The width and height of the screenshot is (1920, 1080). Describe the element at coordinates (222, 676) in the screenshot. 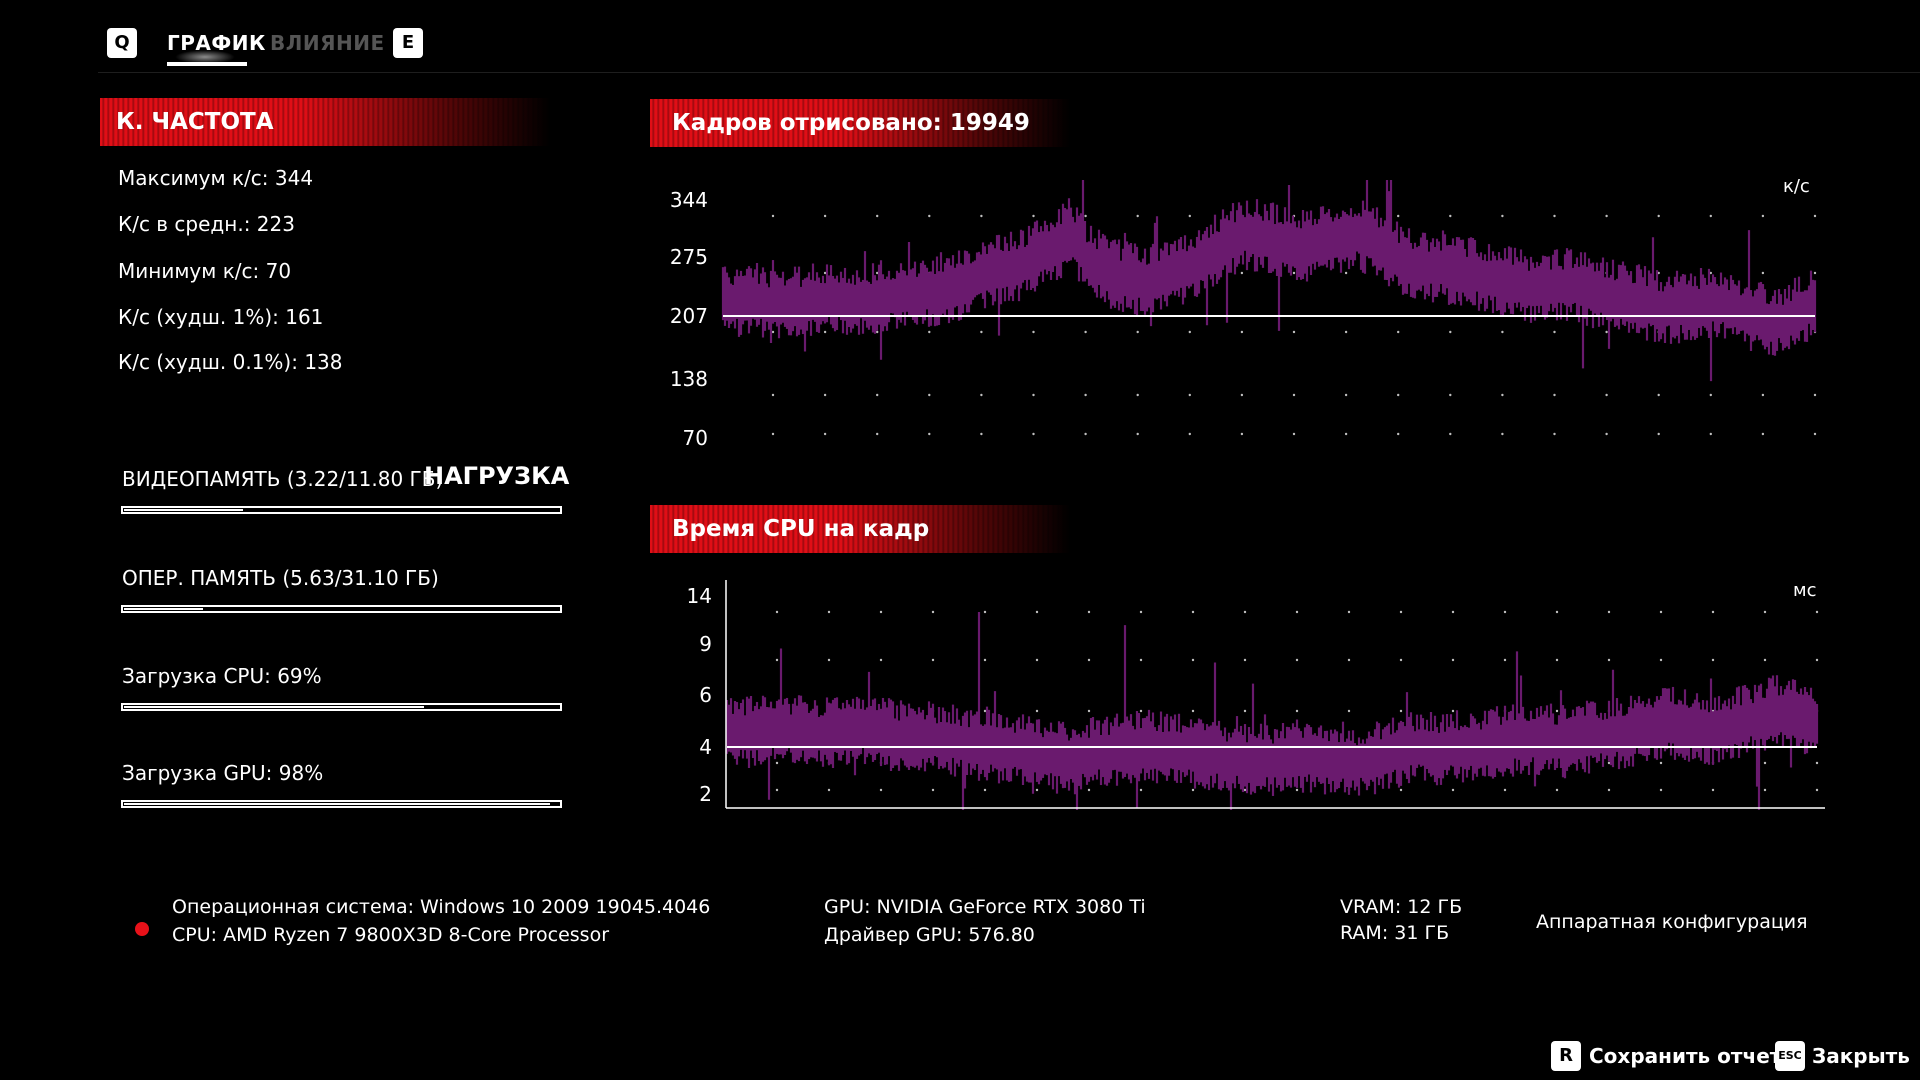

I see `cpu-load-label: Загрузка CPU: 69%` at that location.